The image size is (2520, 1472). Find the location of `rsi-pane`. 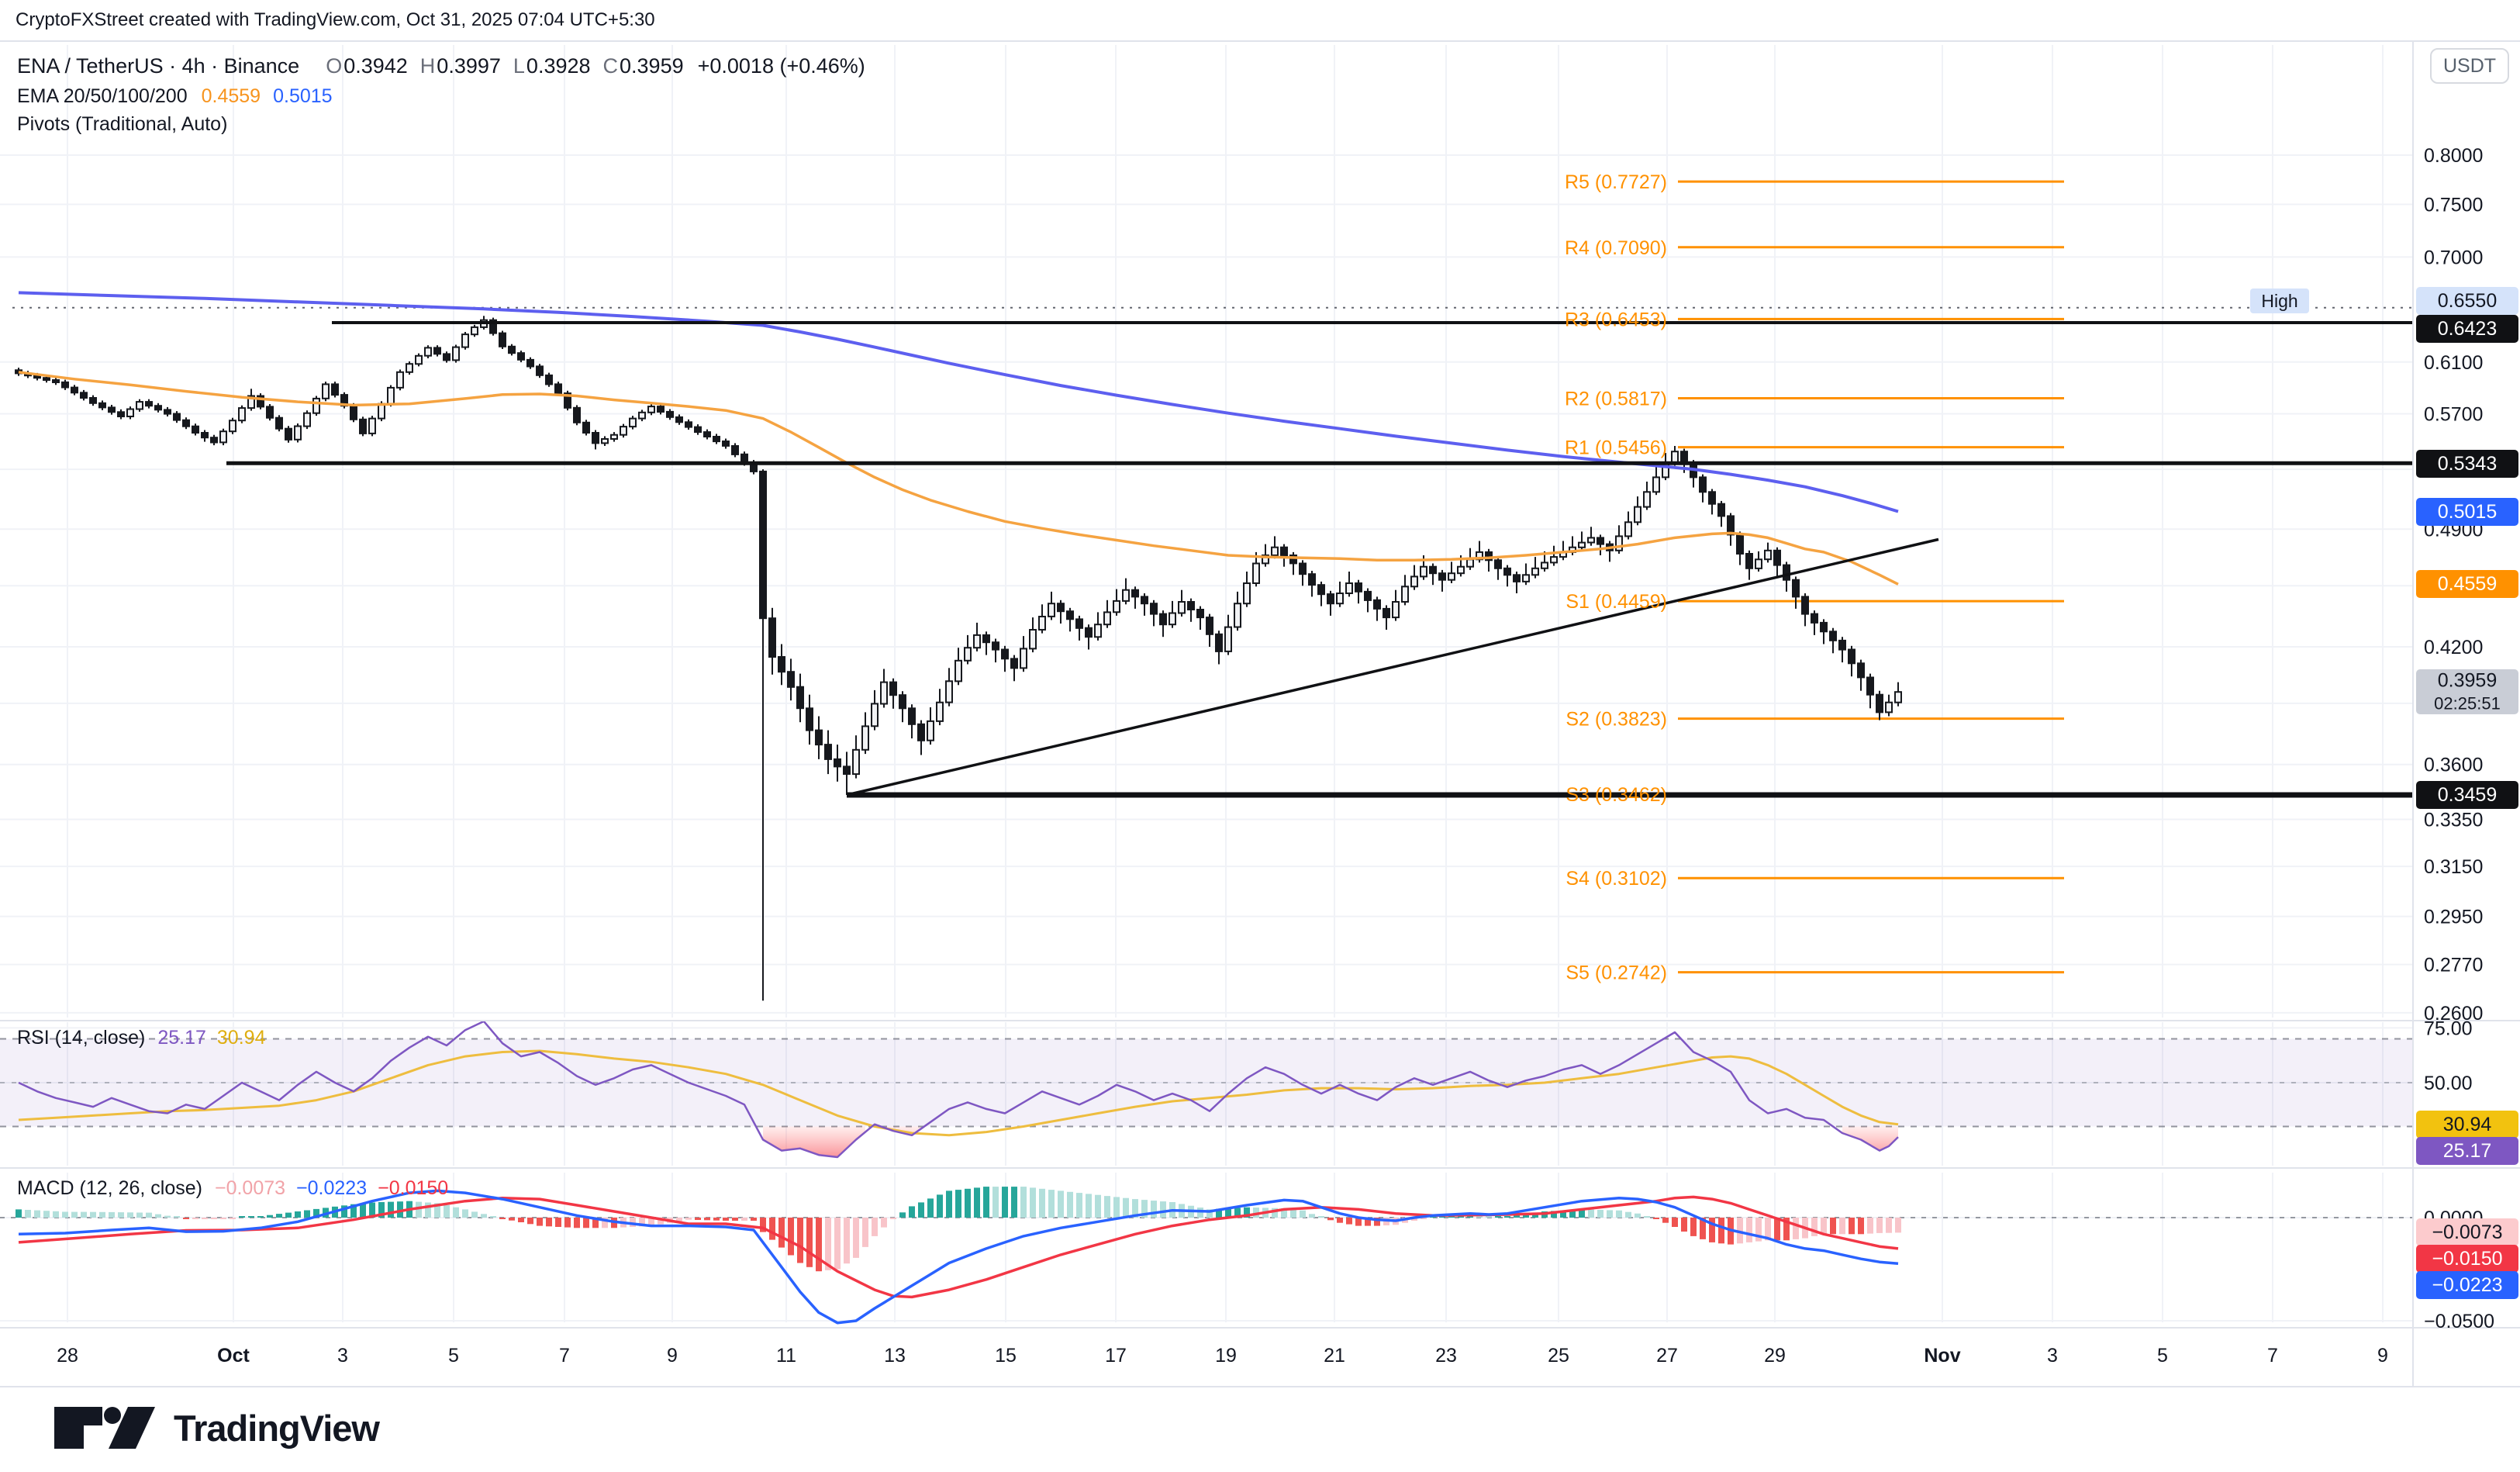

rsi-pane is located at coordinates (1206, 1089).